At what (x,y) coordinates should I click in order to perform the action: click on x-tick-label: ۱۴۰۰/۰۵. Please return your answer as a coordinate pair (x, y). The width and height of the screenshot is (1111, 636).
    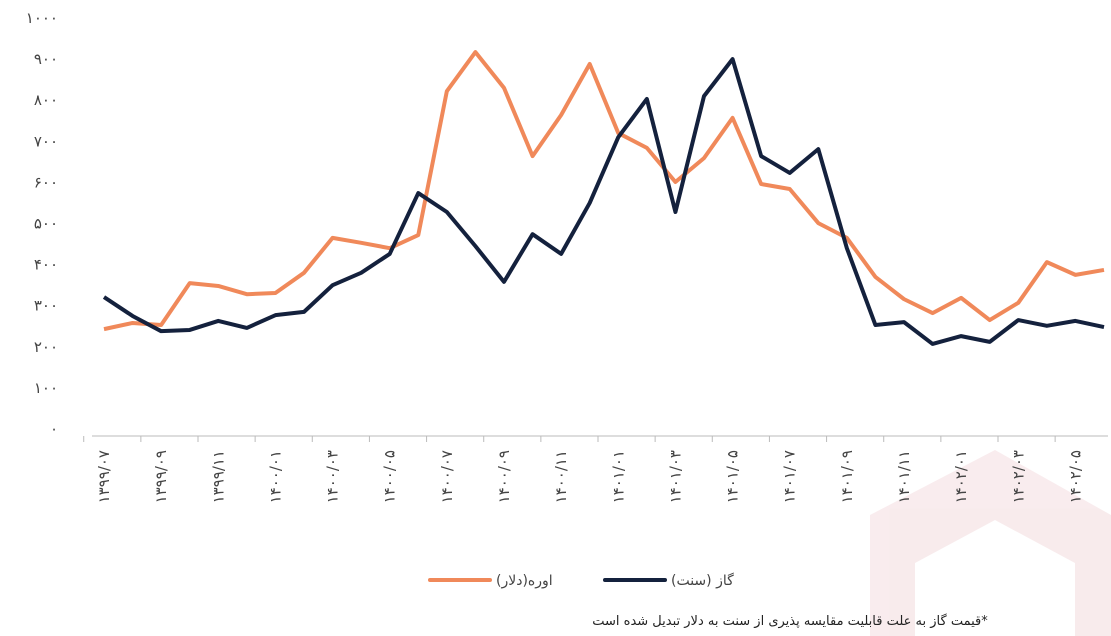
    Looking at the image, I should click on (390, 476).